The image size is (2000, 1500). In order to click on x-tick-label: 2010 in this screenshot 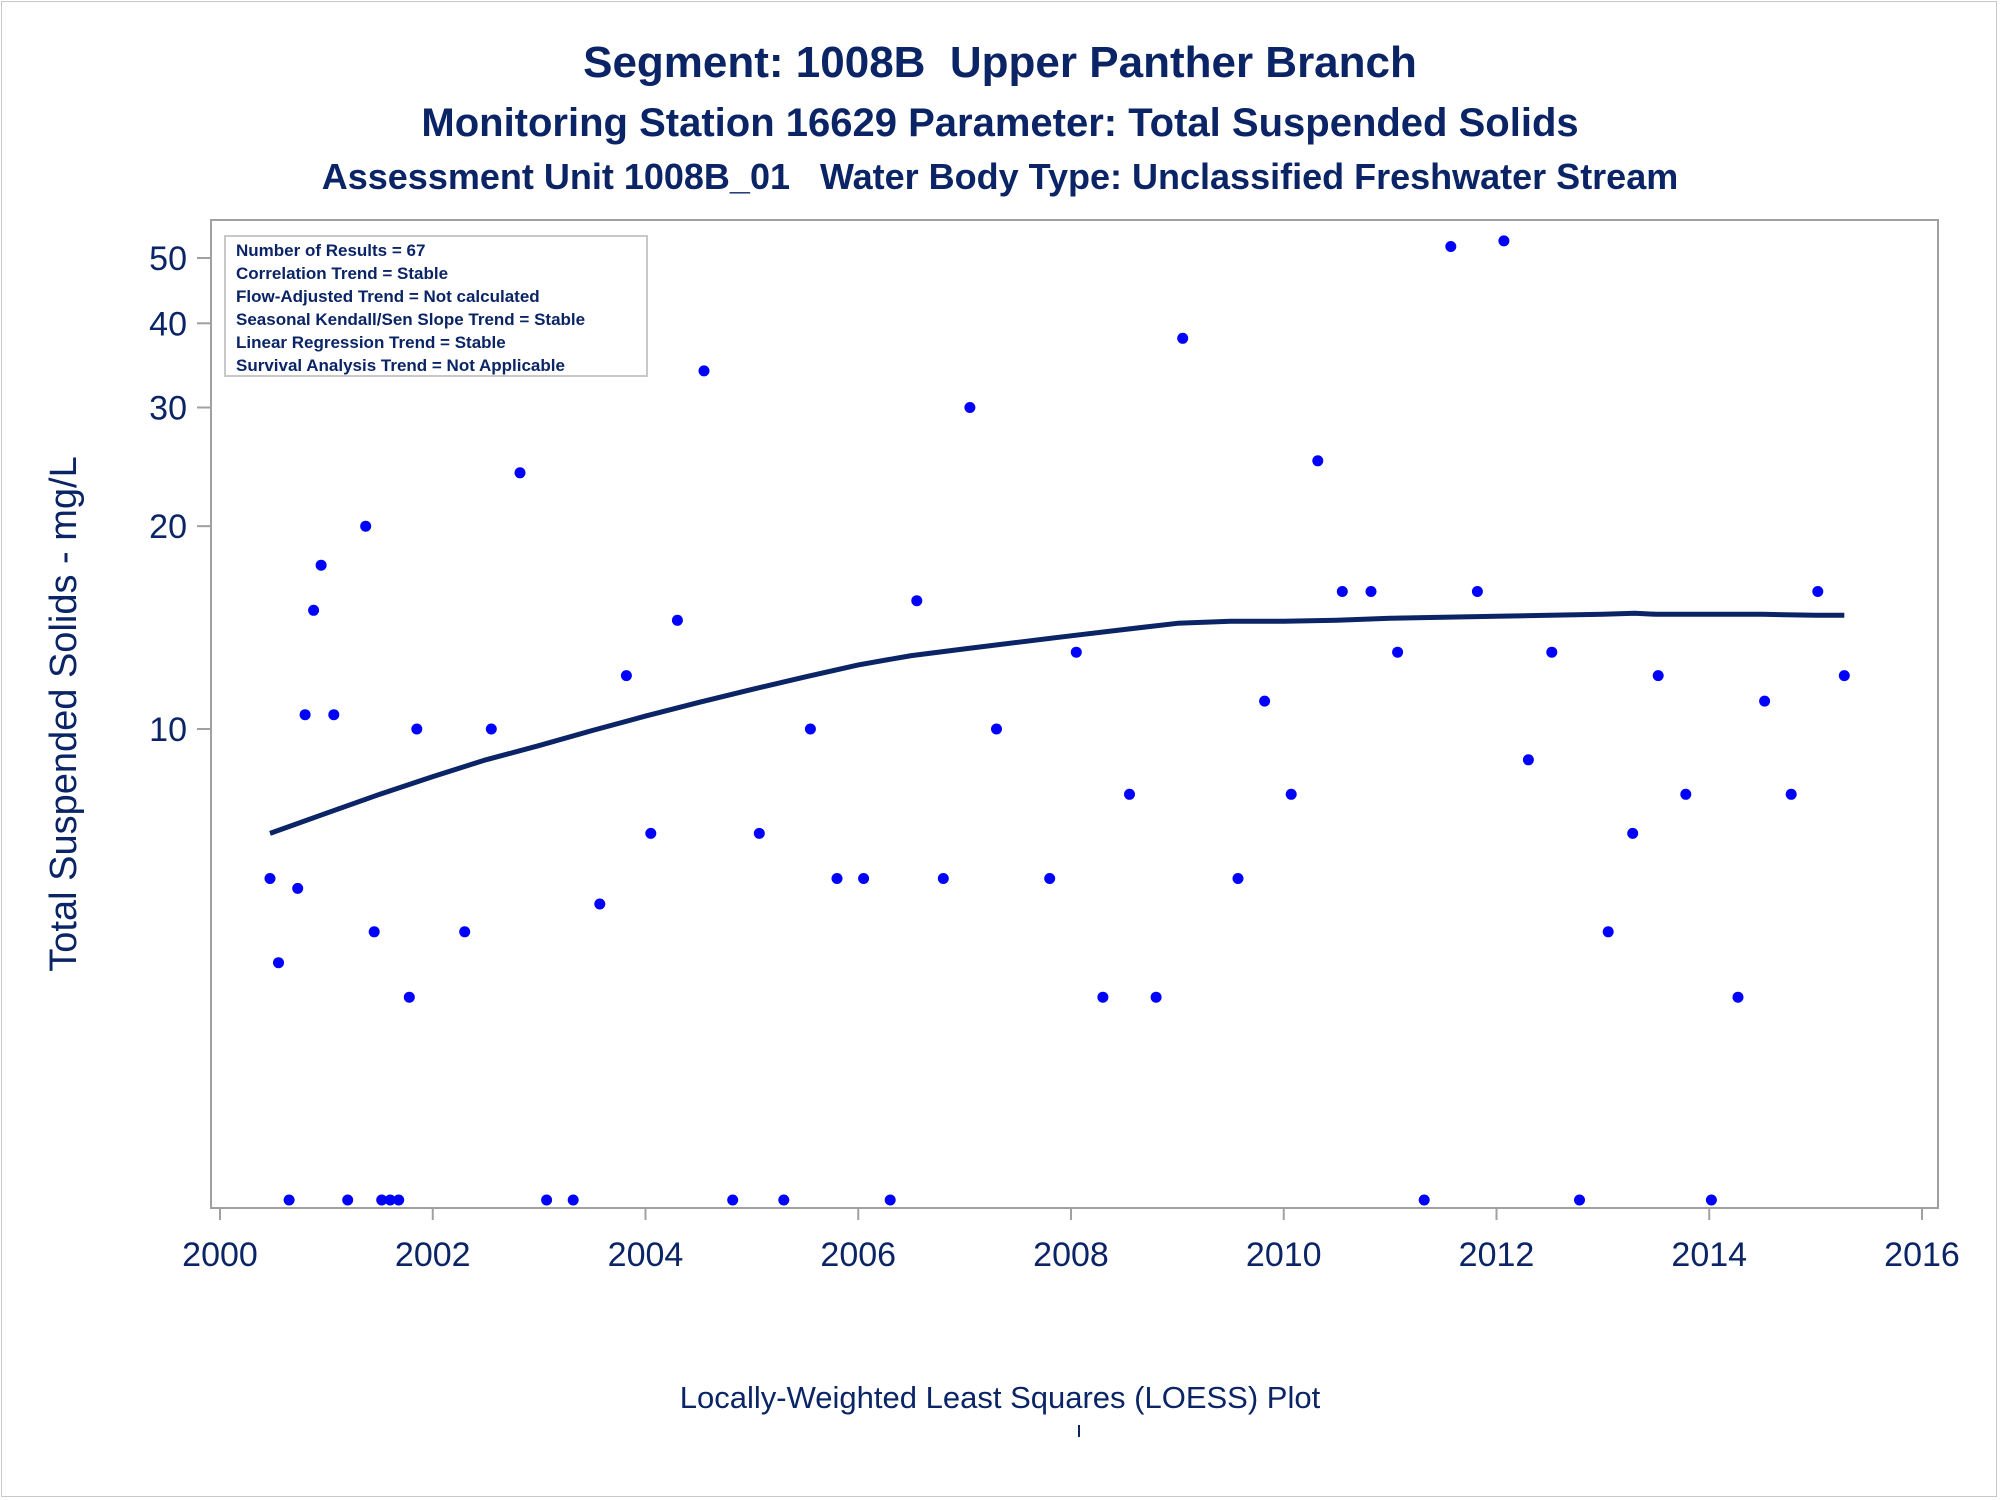, I will do `click(1284, 1255)`.